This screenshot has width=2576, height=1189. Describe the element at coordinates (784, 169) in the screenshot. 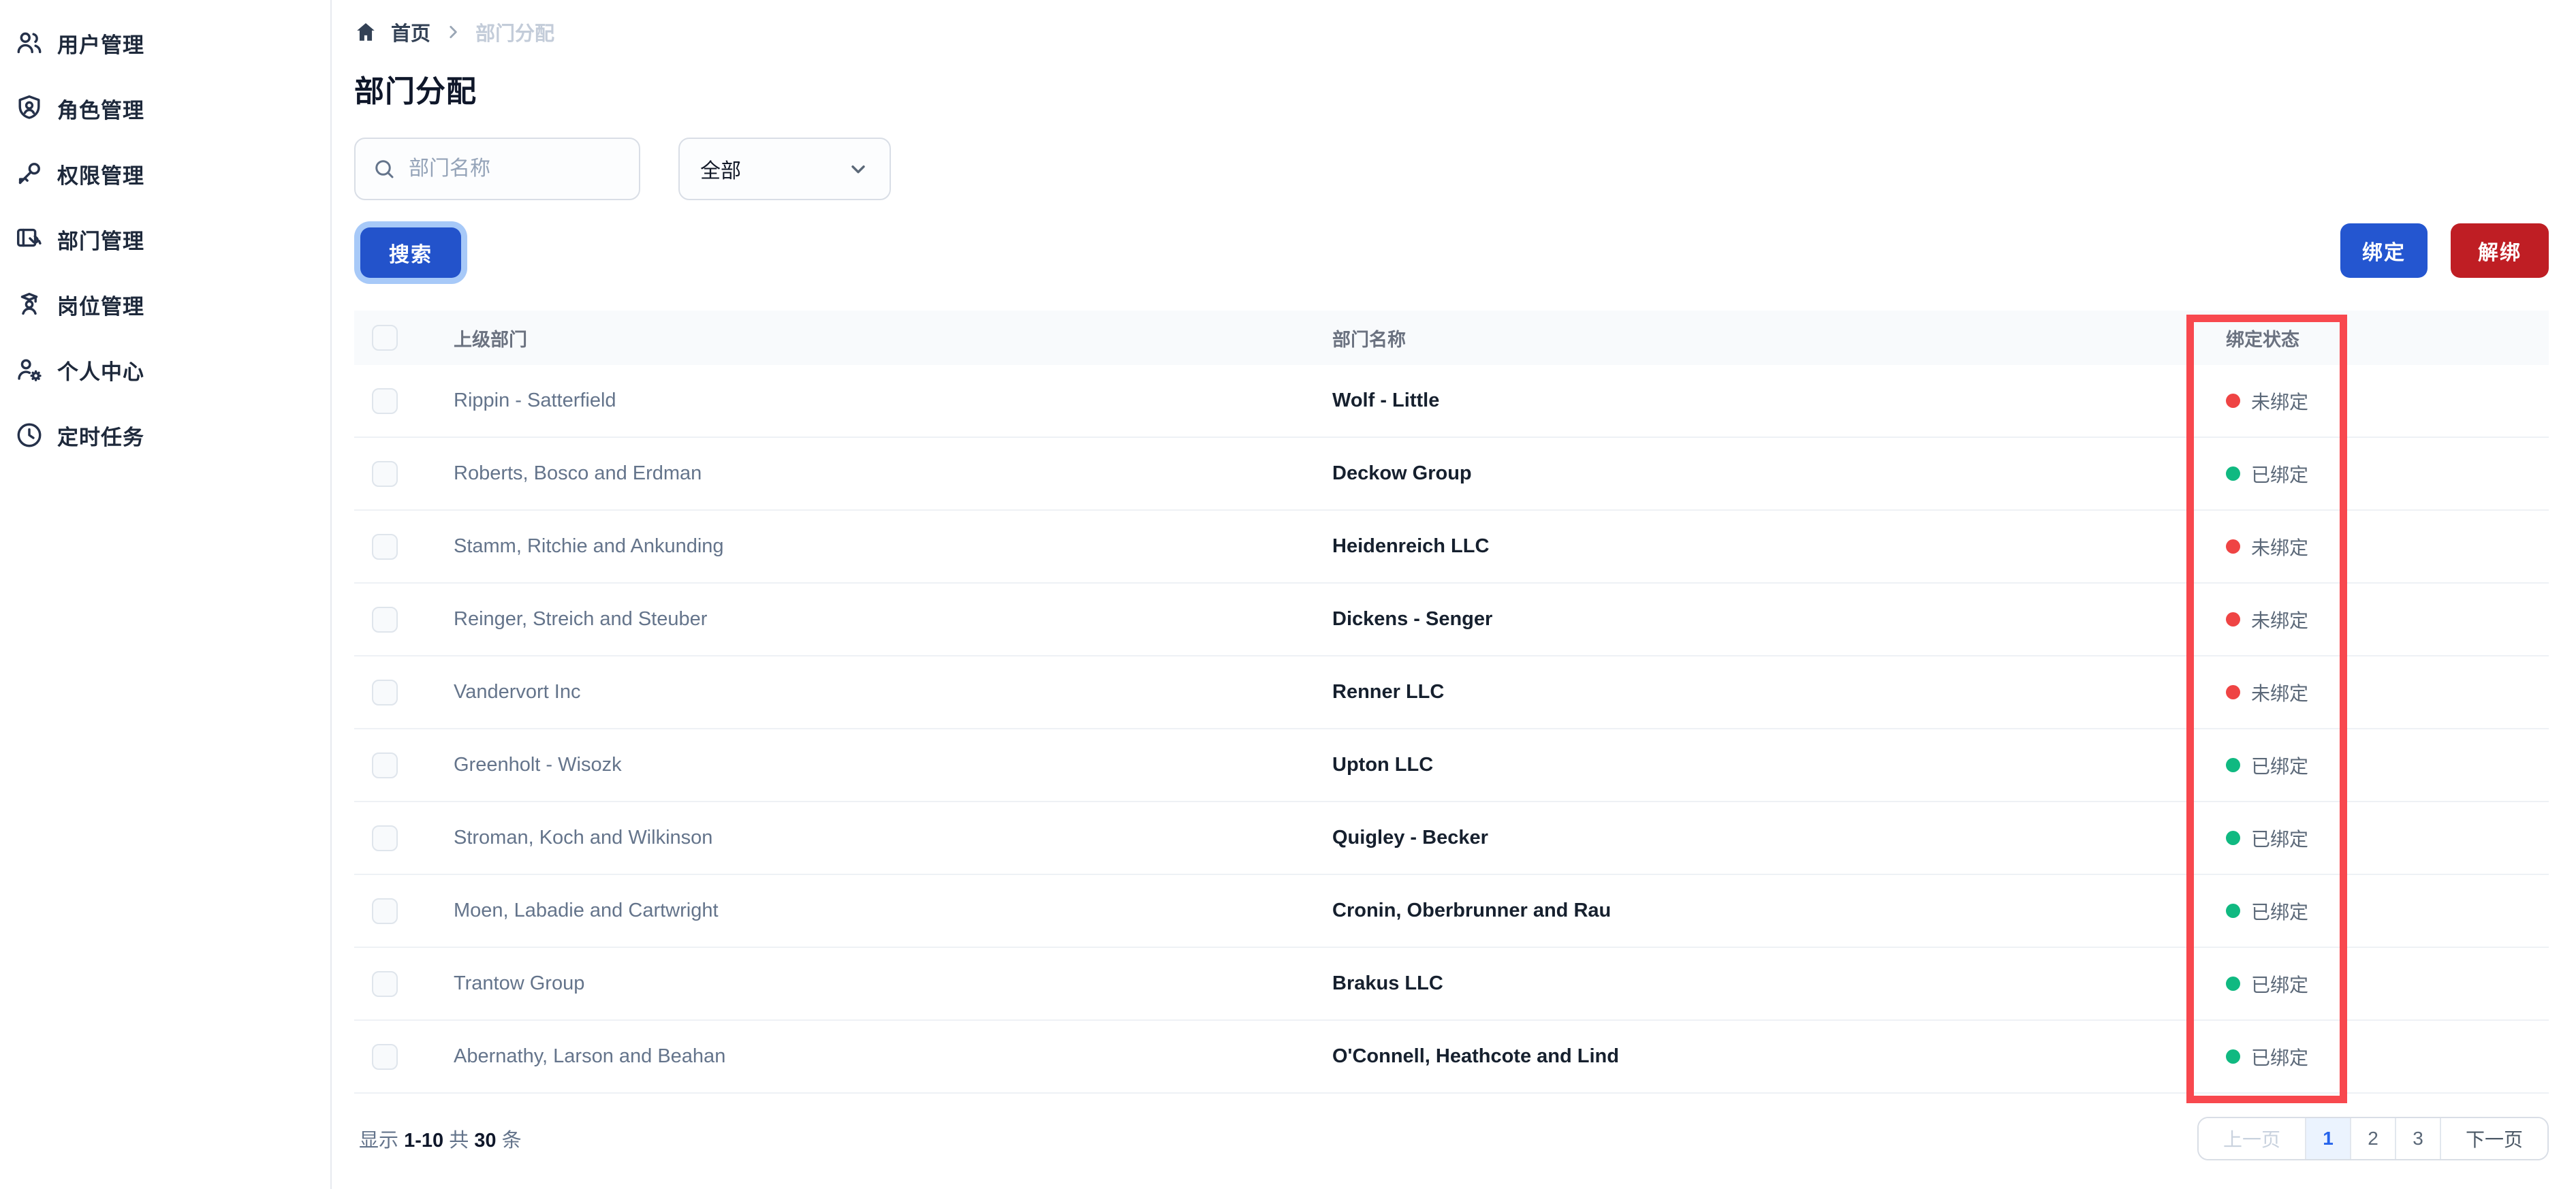

I see `status-filter-select: 全部` at that location.